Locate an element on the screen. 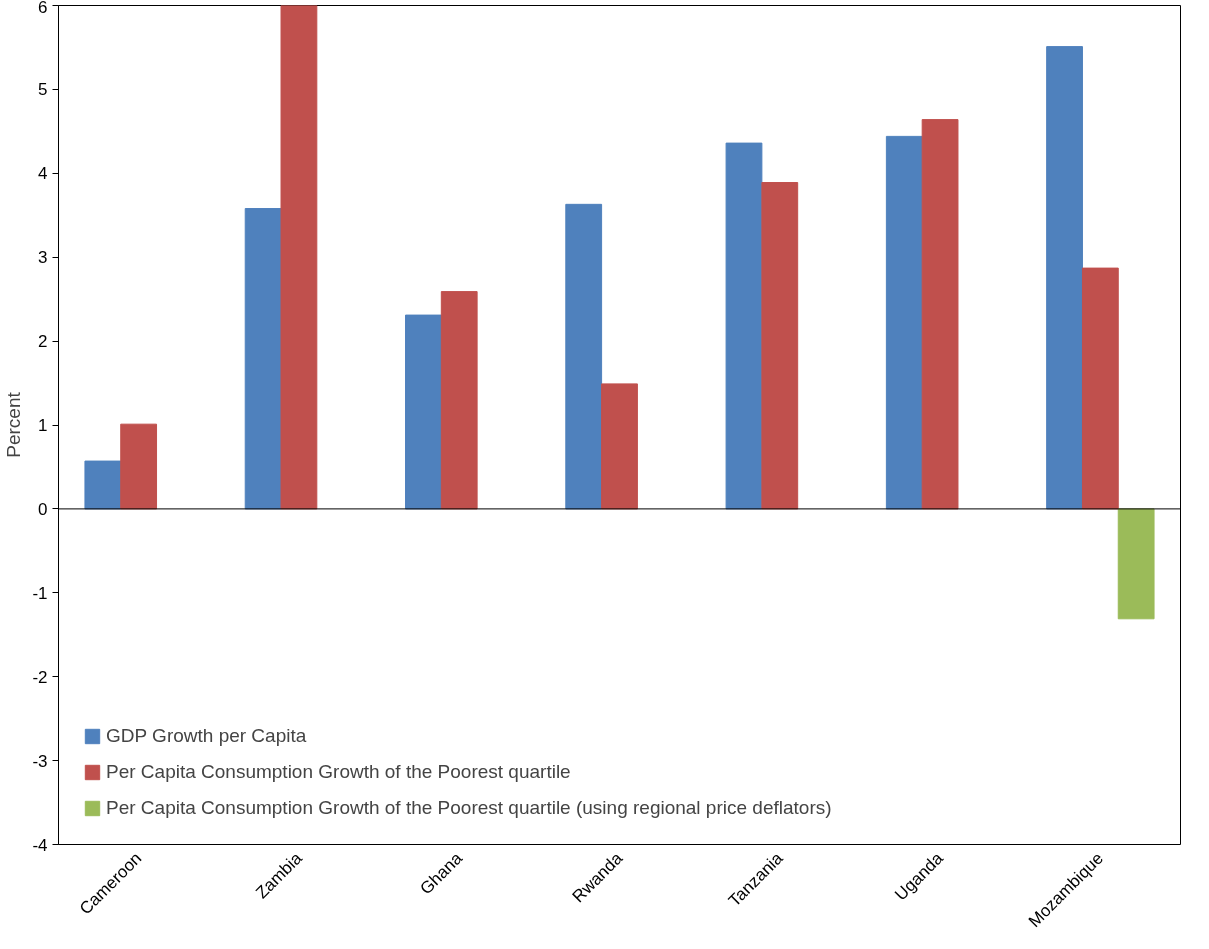 Image resolution: width=1209 pixels, height=949 pixels. y-tick-label: 2 is located at coordinates (43, 342).